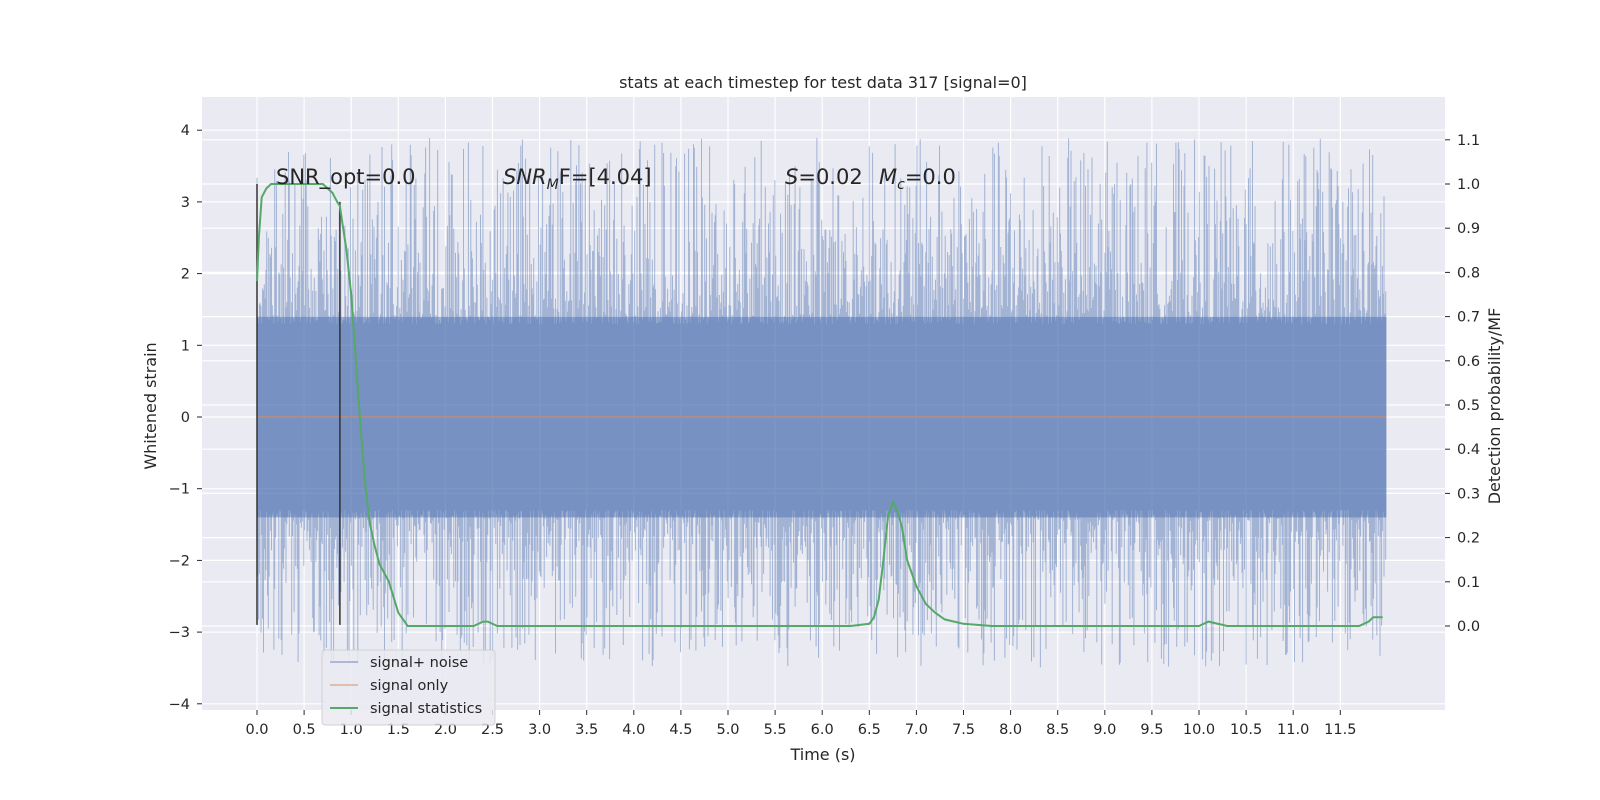 Image resolution: width=1600 pixels, height=800 pixels. Describe the element at coordinates (1468, 362) in the screenshot. I see `y2-tick-label: 0.6` at that location.